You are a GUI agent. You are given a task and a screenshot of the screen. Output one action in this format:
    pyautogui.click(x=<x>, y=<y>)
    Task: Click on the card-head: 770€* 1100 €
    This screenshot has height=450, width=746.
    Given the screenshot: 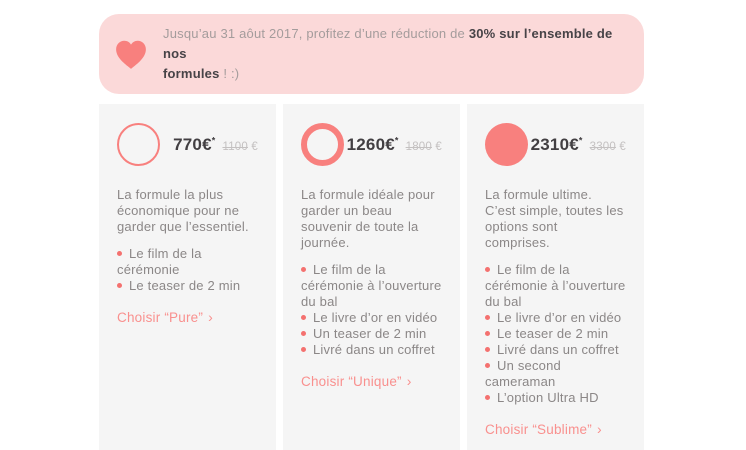 What is the action you would take?
    pyautogui.click(x=187, y=144)
    